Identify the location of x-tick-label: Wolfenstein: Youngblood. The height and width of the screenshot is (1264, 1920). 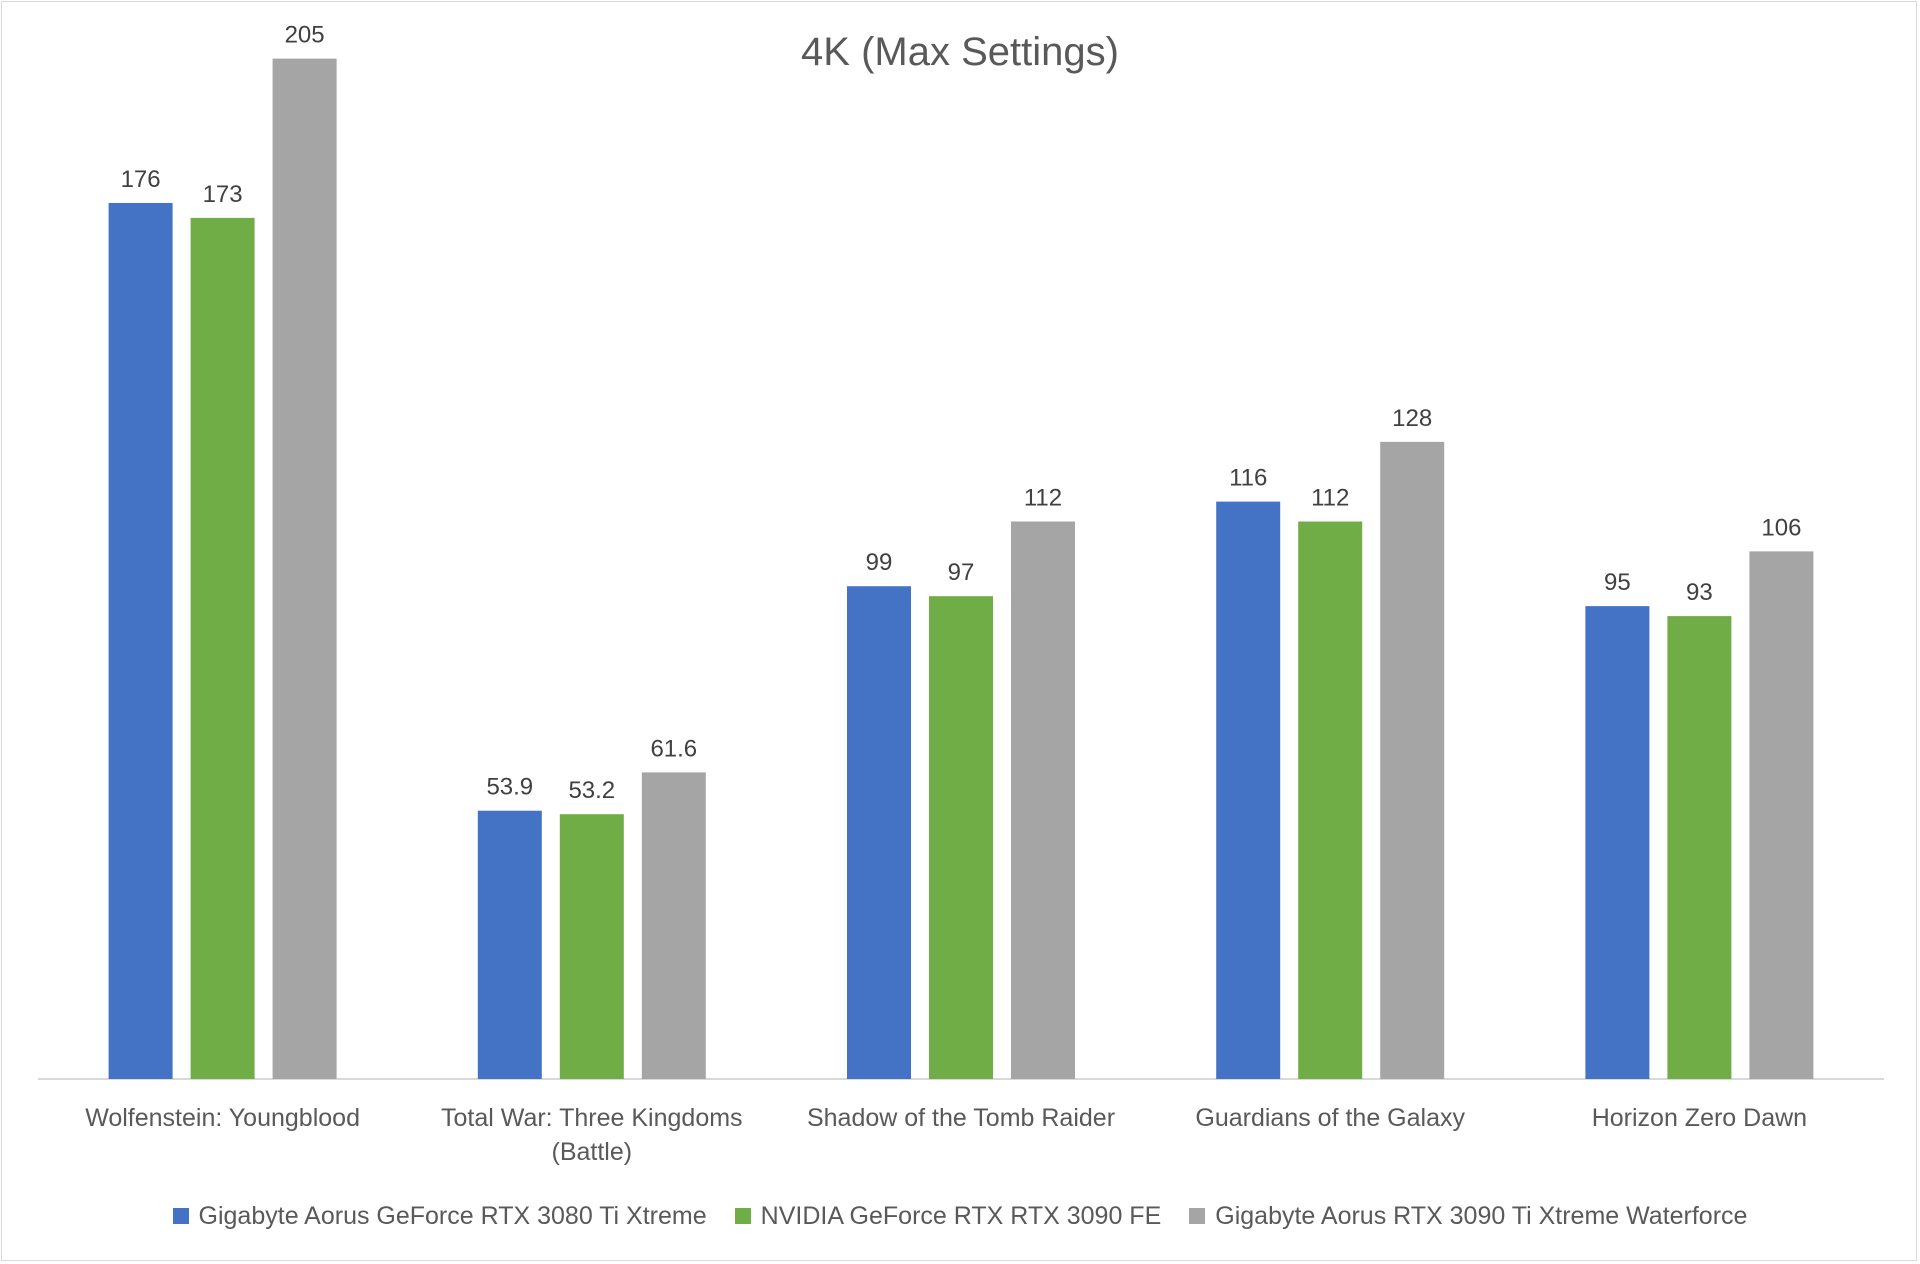
(222, 1118).